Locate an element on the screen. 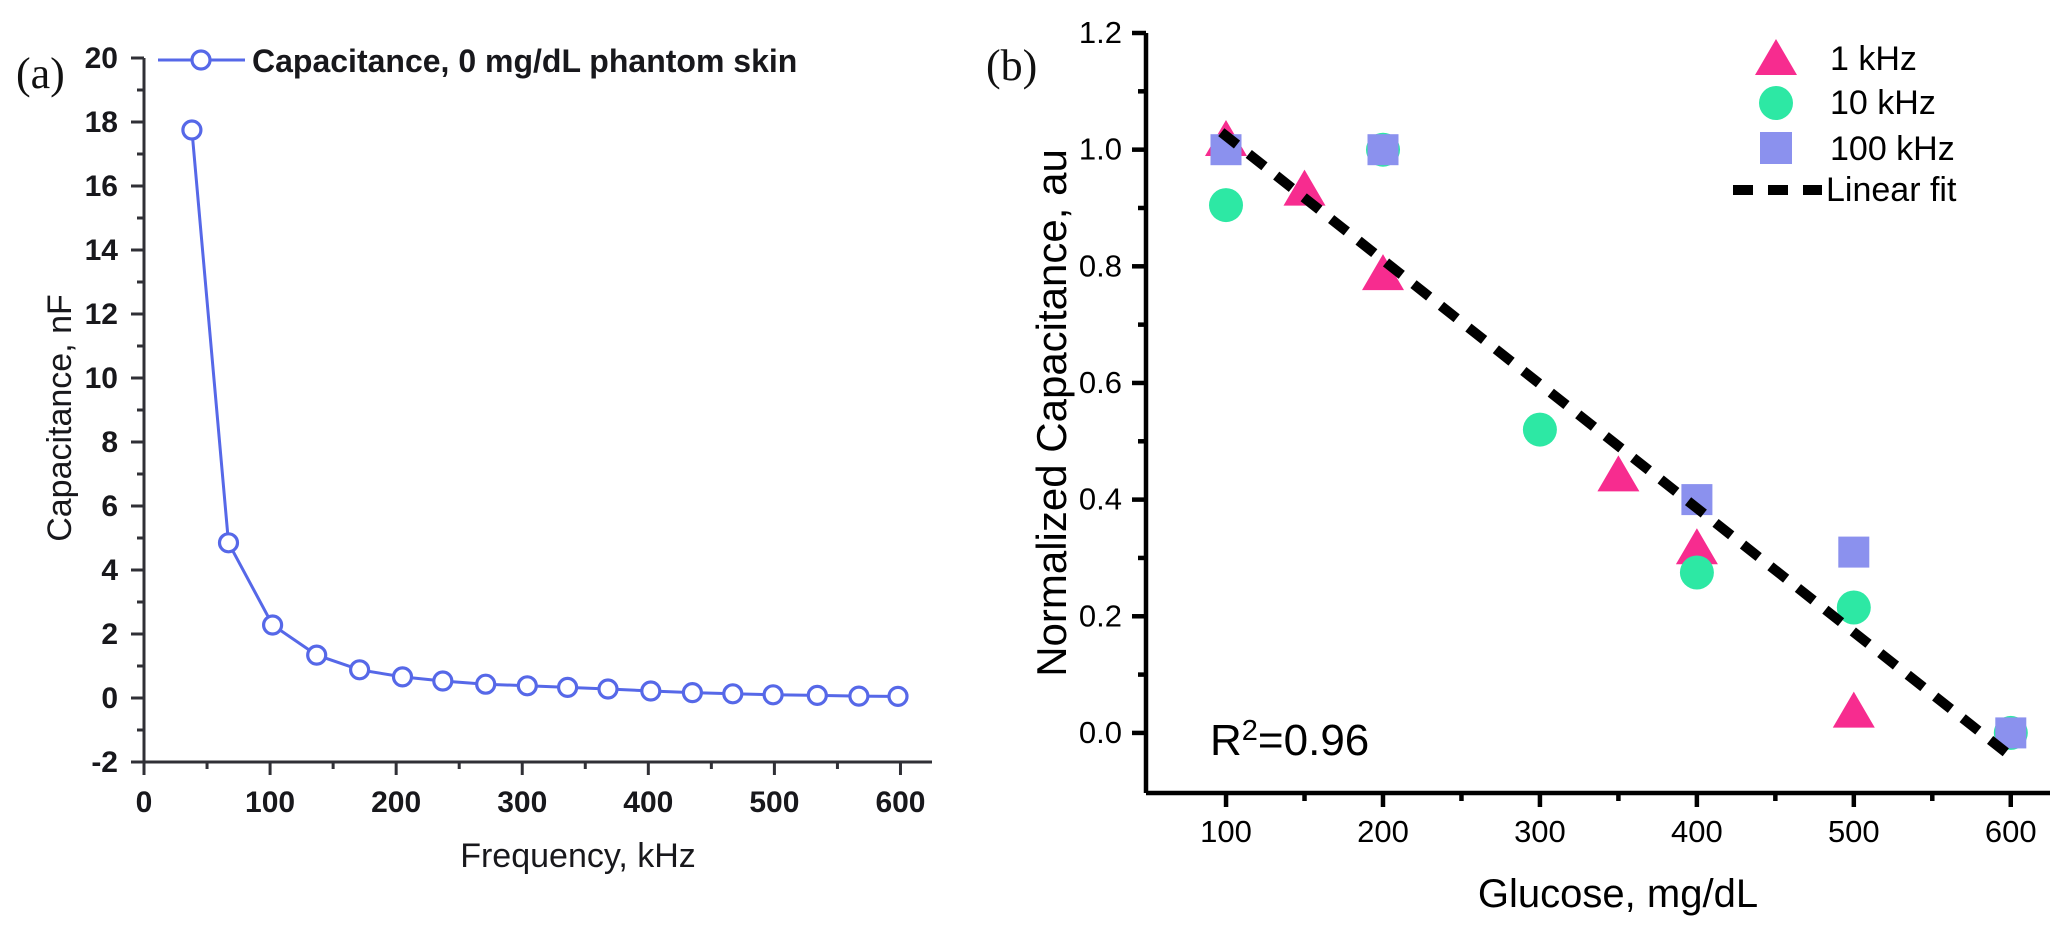 The width and height of the screenshot is (2067, 938). triangle-marker-icon is located at coordinates (1776, 57).